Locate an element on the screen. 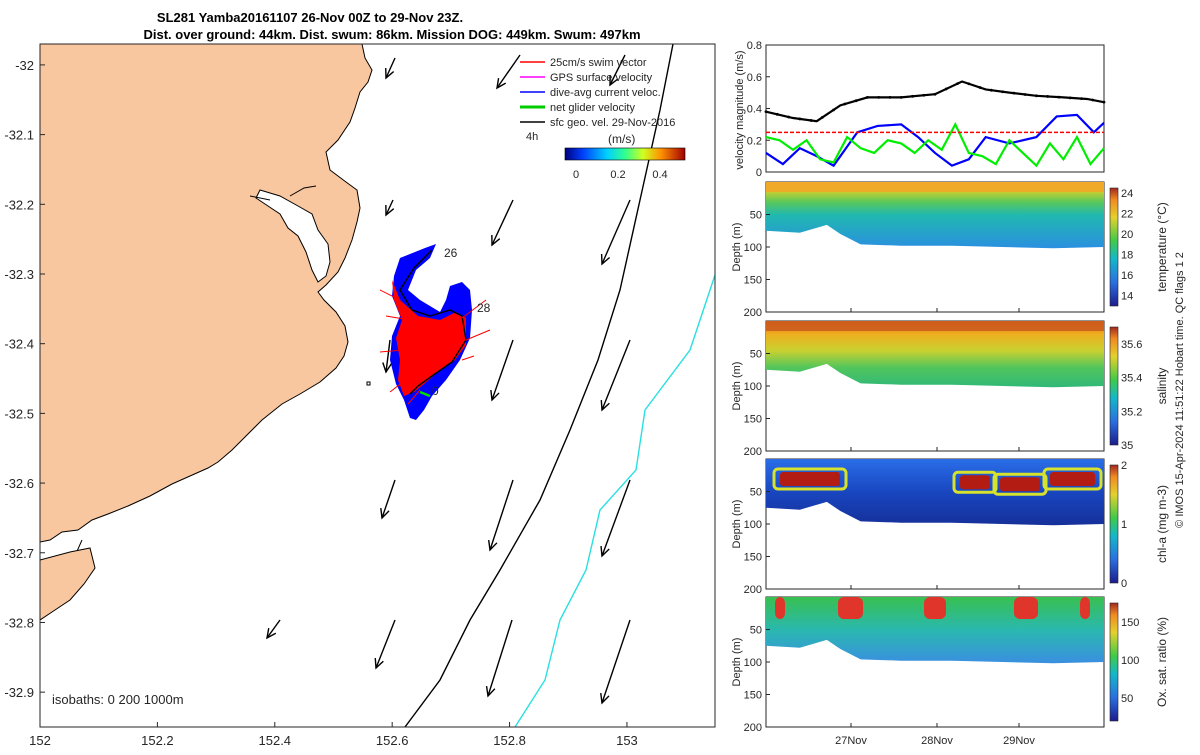  cbar-tick-label: 2 is located at coordinates (1124, 466).